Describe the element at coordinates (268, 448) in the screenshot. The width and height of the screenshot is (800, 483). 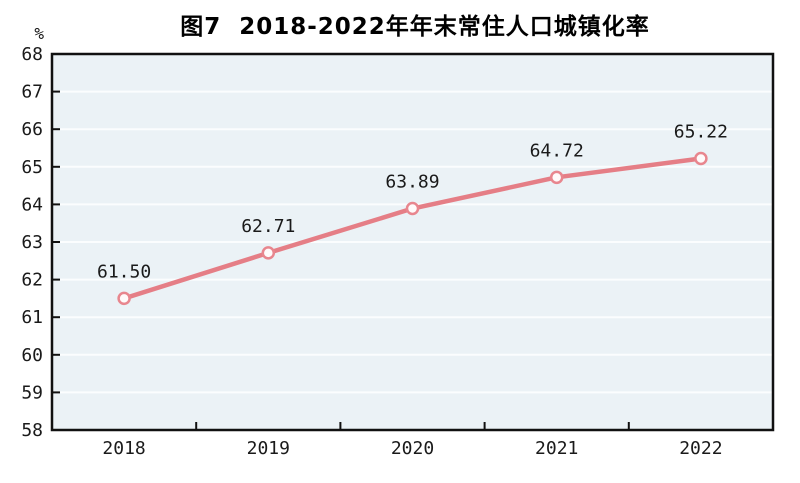
I see `x-tick-label: 2019` at that location.